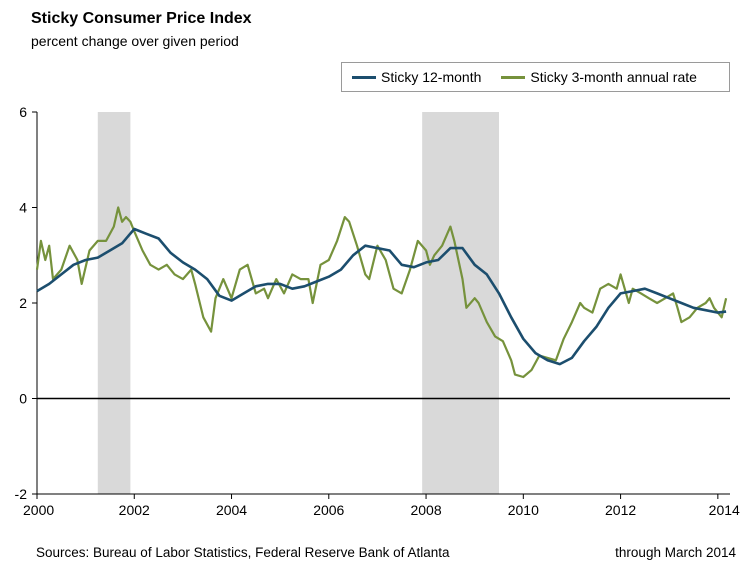 The height and width of the screenshot is (572, 750). What do you see at coordinates (23, 303) in the screenshot?
I see `y-tick-label-2: 2` at bounding box center [23, 303].